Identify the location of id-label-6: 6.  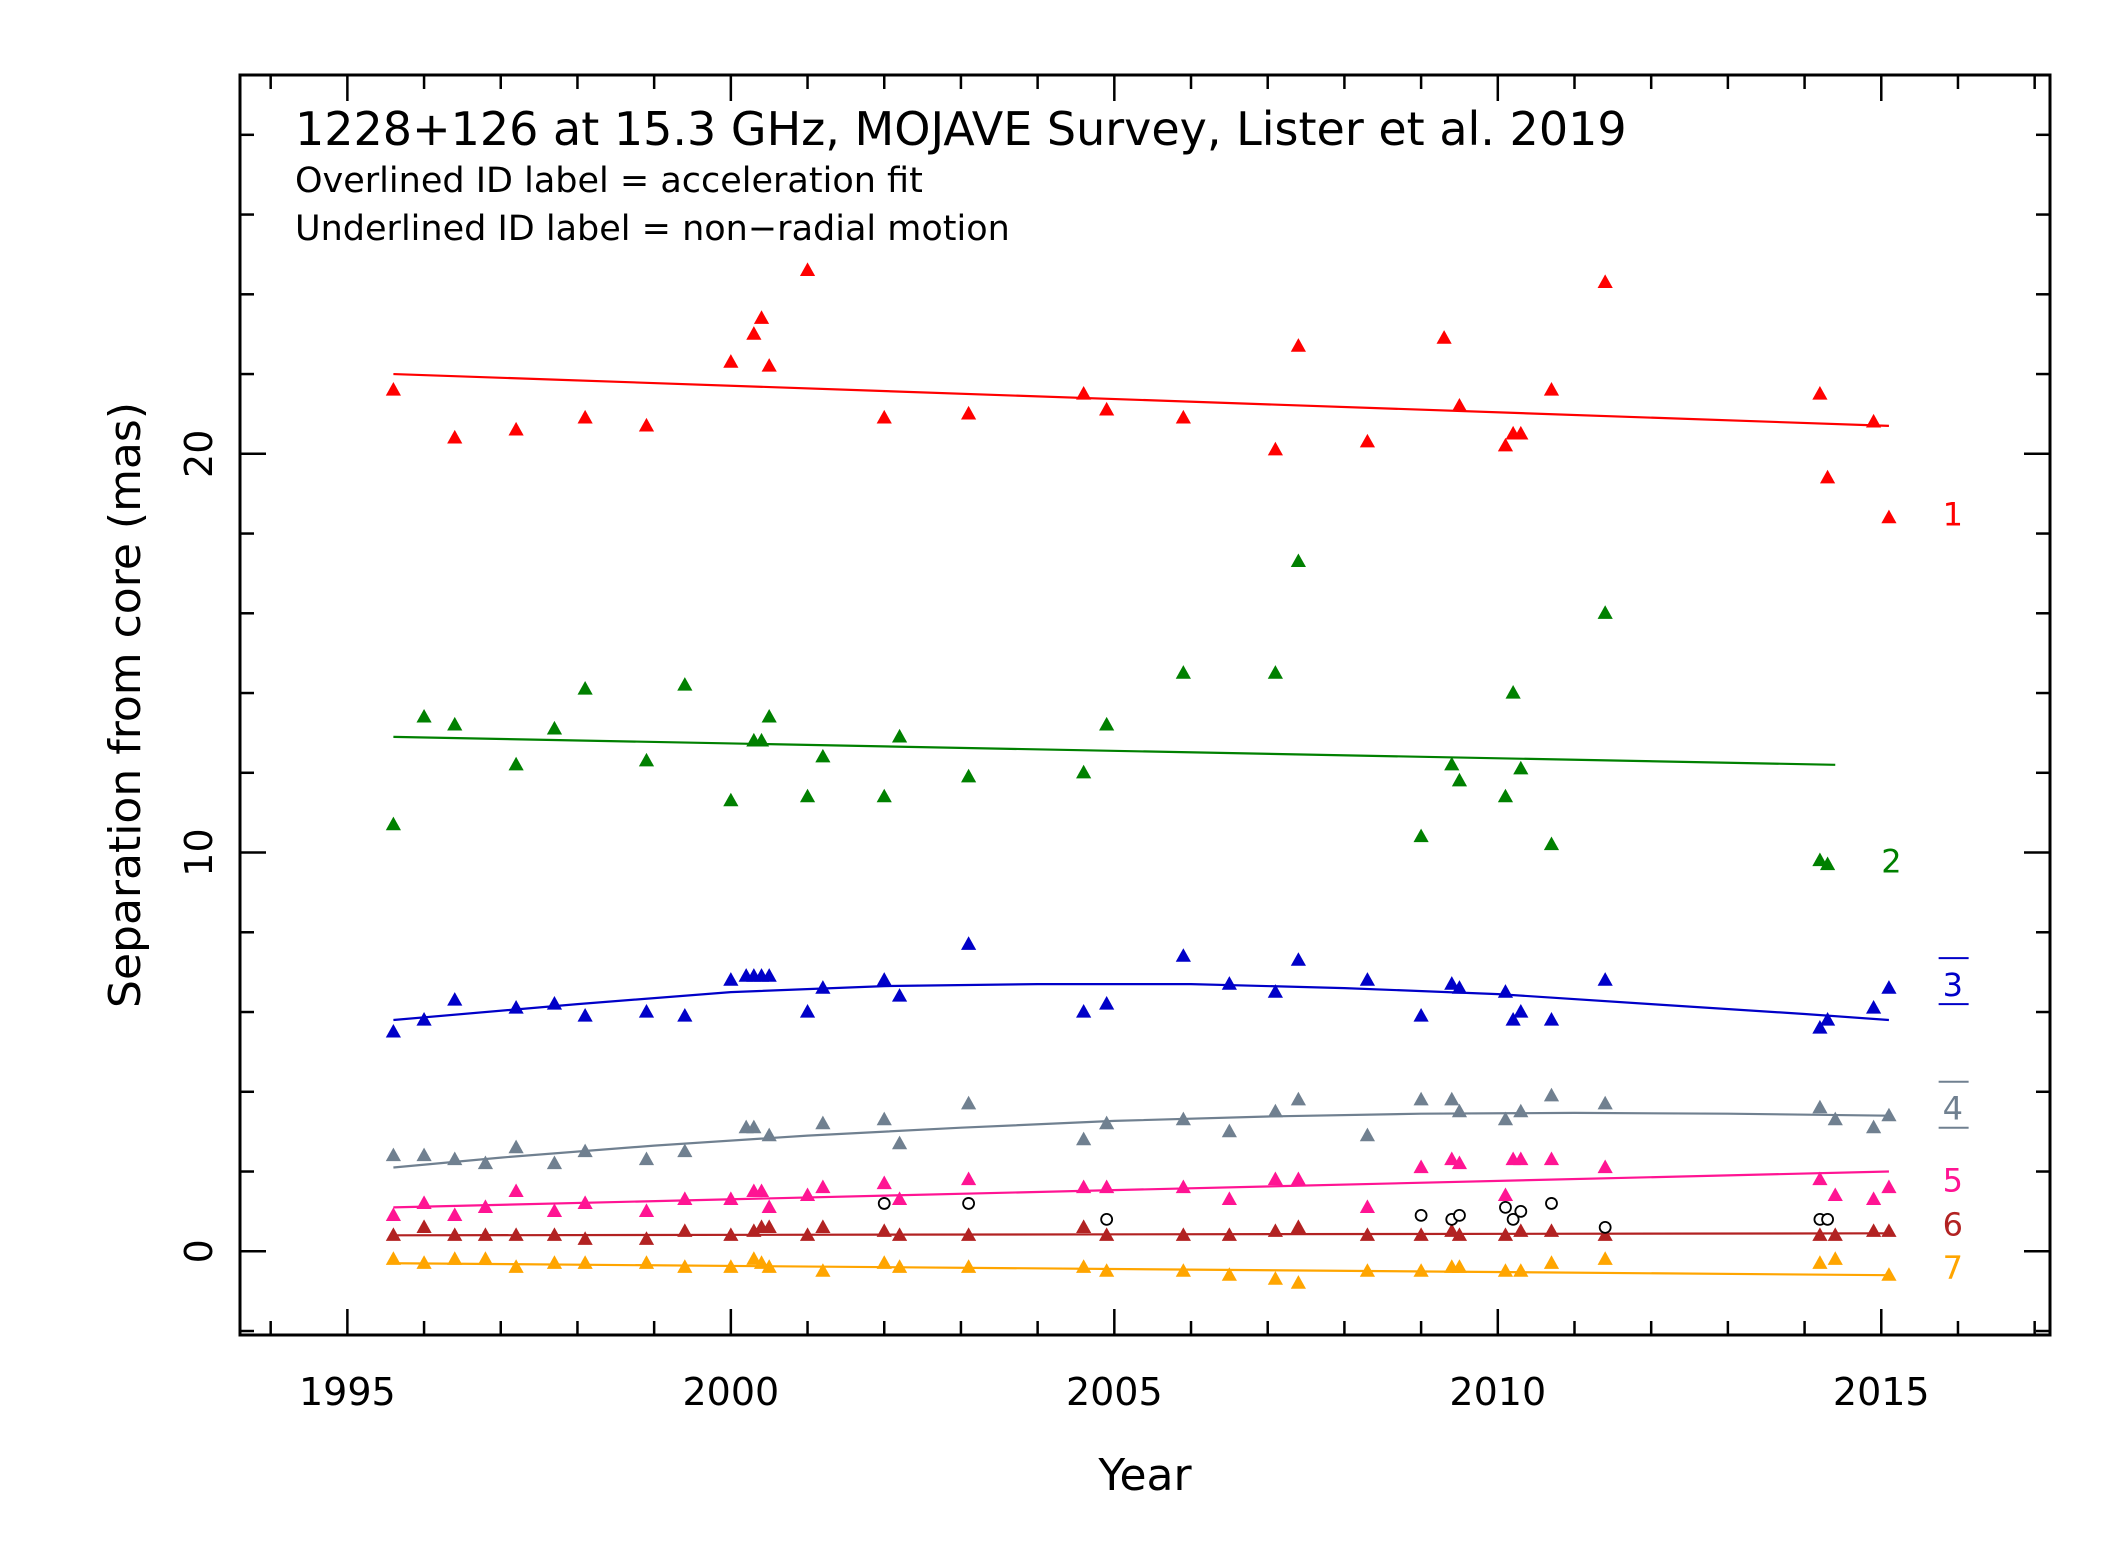
(1953, 1224).